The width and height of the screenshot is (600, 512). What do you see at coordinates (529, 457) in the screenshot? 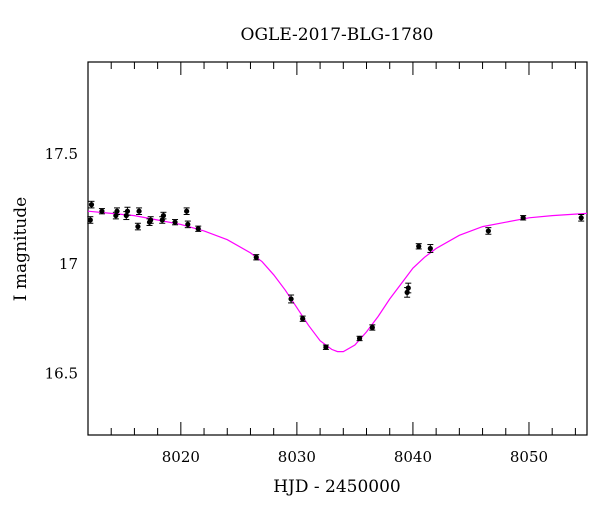
I see `x-tick-label: 8050` at bounding box center [529, 457].